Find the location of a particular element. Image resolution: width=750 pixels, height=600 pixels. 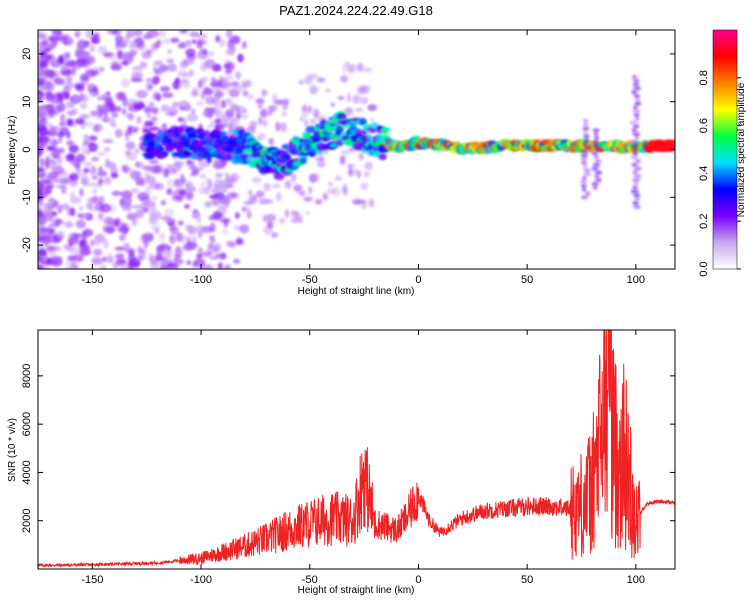

spectrogram-x-tick-label: 0 is located at coordinates (418, 280).